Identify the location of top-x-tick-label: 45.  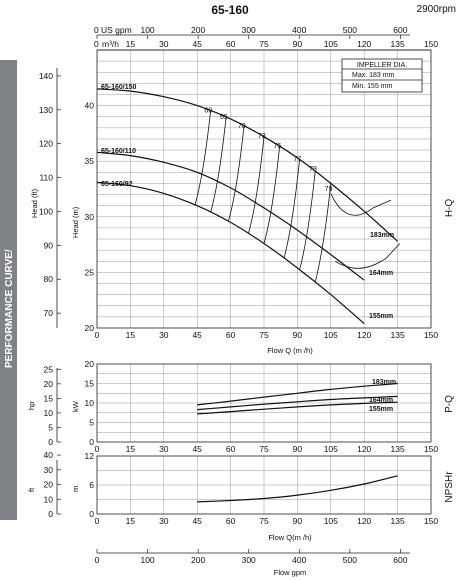
(197, 44).